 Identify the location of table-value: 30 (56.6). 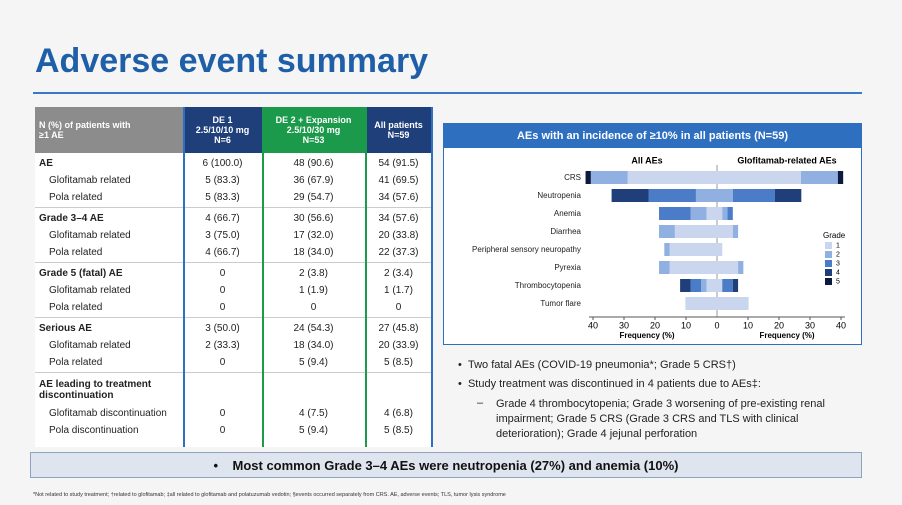
(313, 218).